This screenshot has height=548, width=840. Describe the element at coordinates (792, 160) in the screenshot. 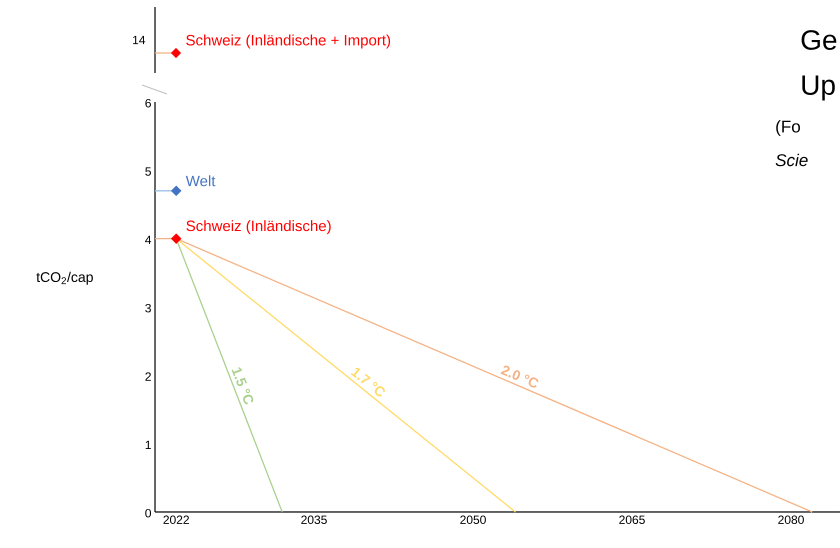

I see `annotation: Scie` at that location.